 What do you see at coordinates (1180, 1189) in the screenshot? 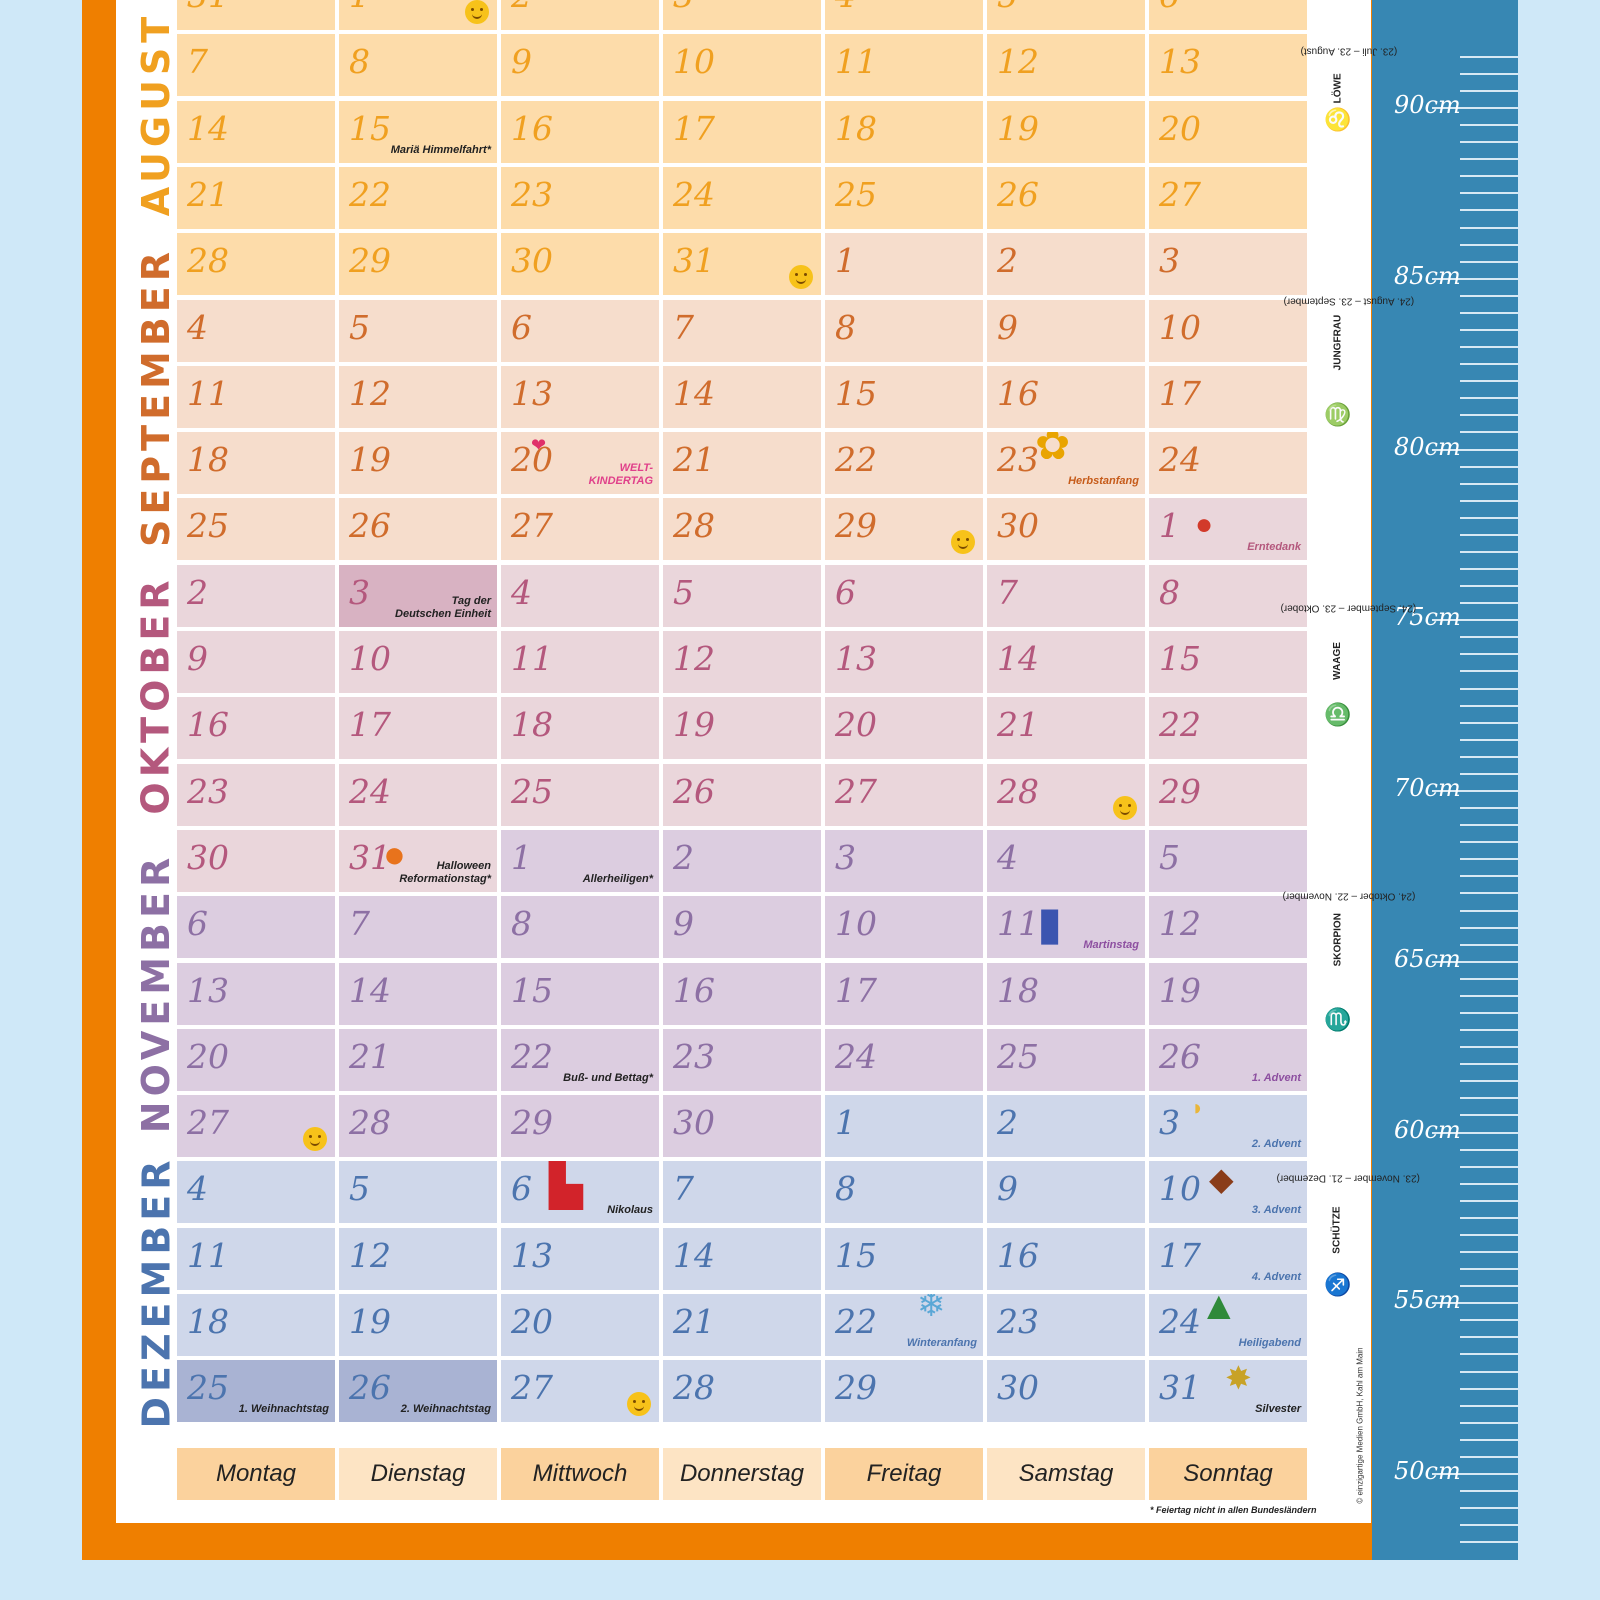
I see `day-number: 10` at bounding box center [1180, 1189].